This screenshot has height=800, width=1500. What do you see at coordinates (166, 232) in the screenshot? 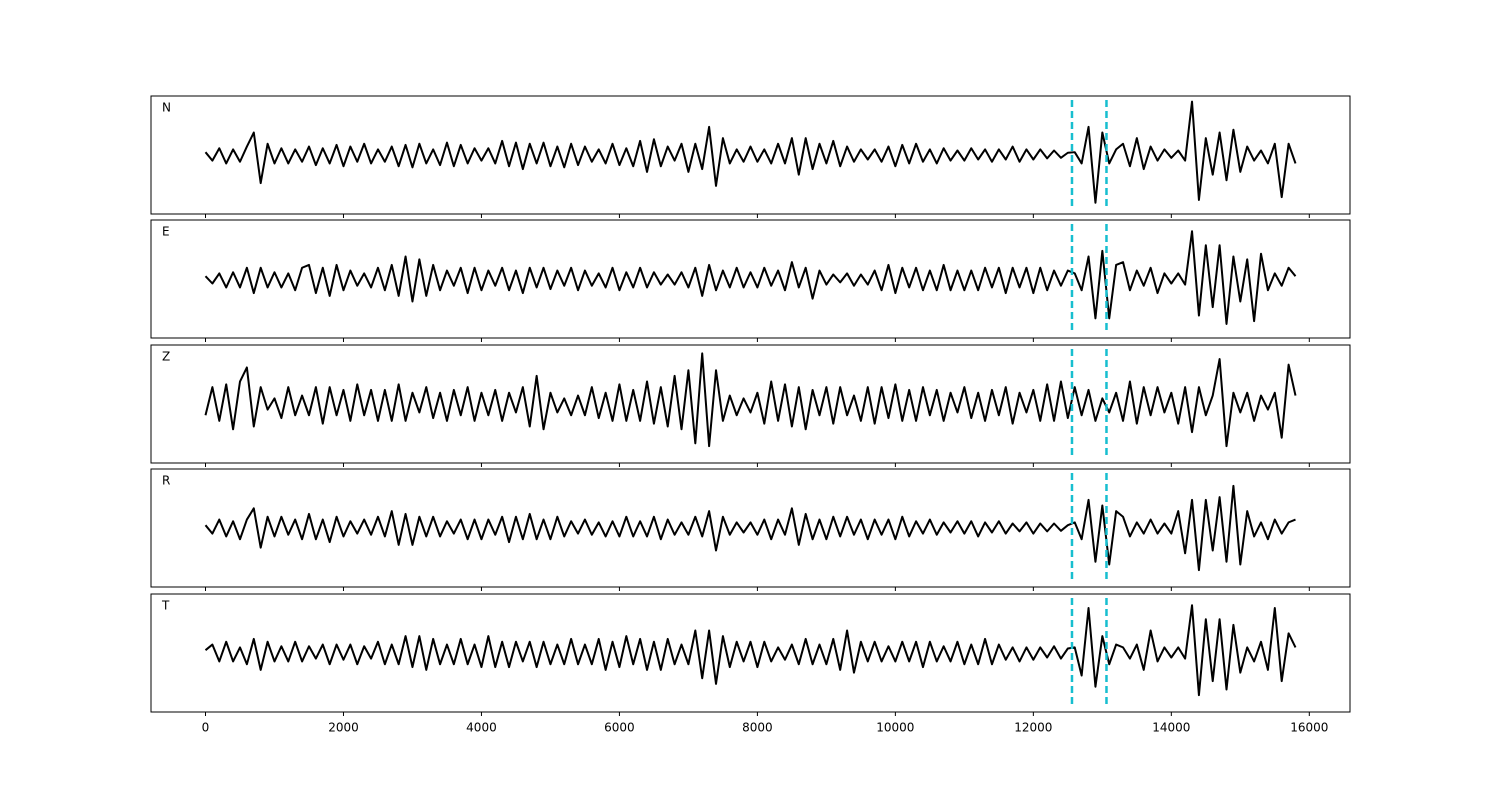
I see `channel-label: E` at bounding box center [166, 232].